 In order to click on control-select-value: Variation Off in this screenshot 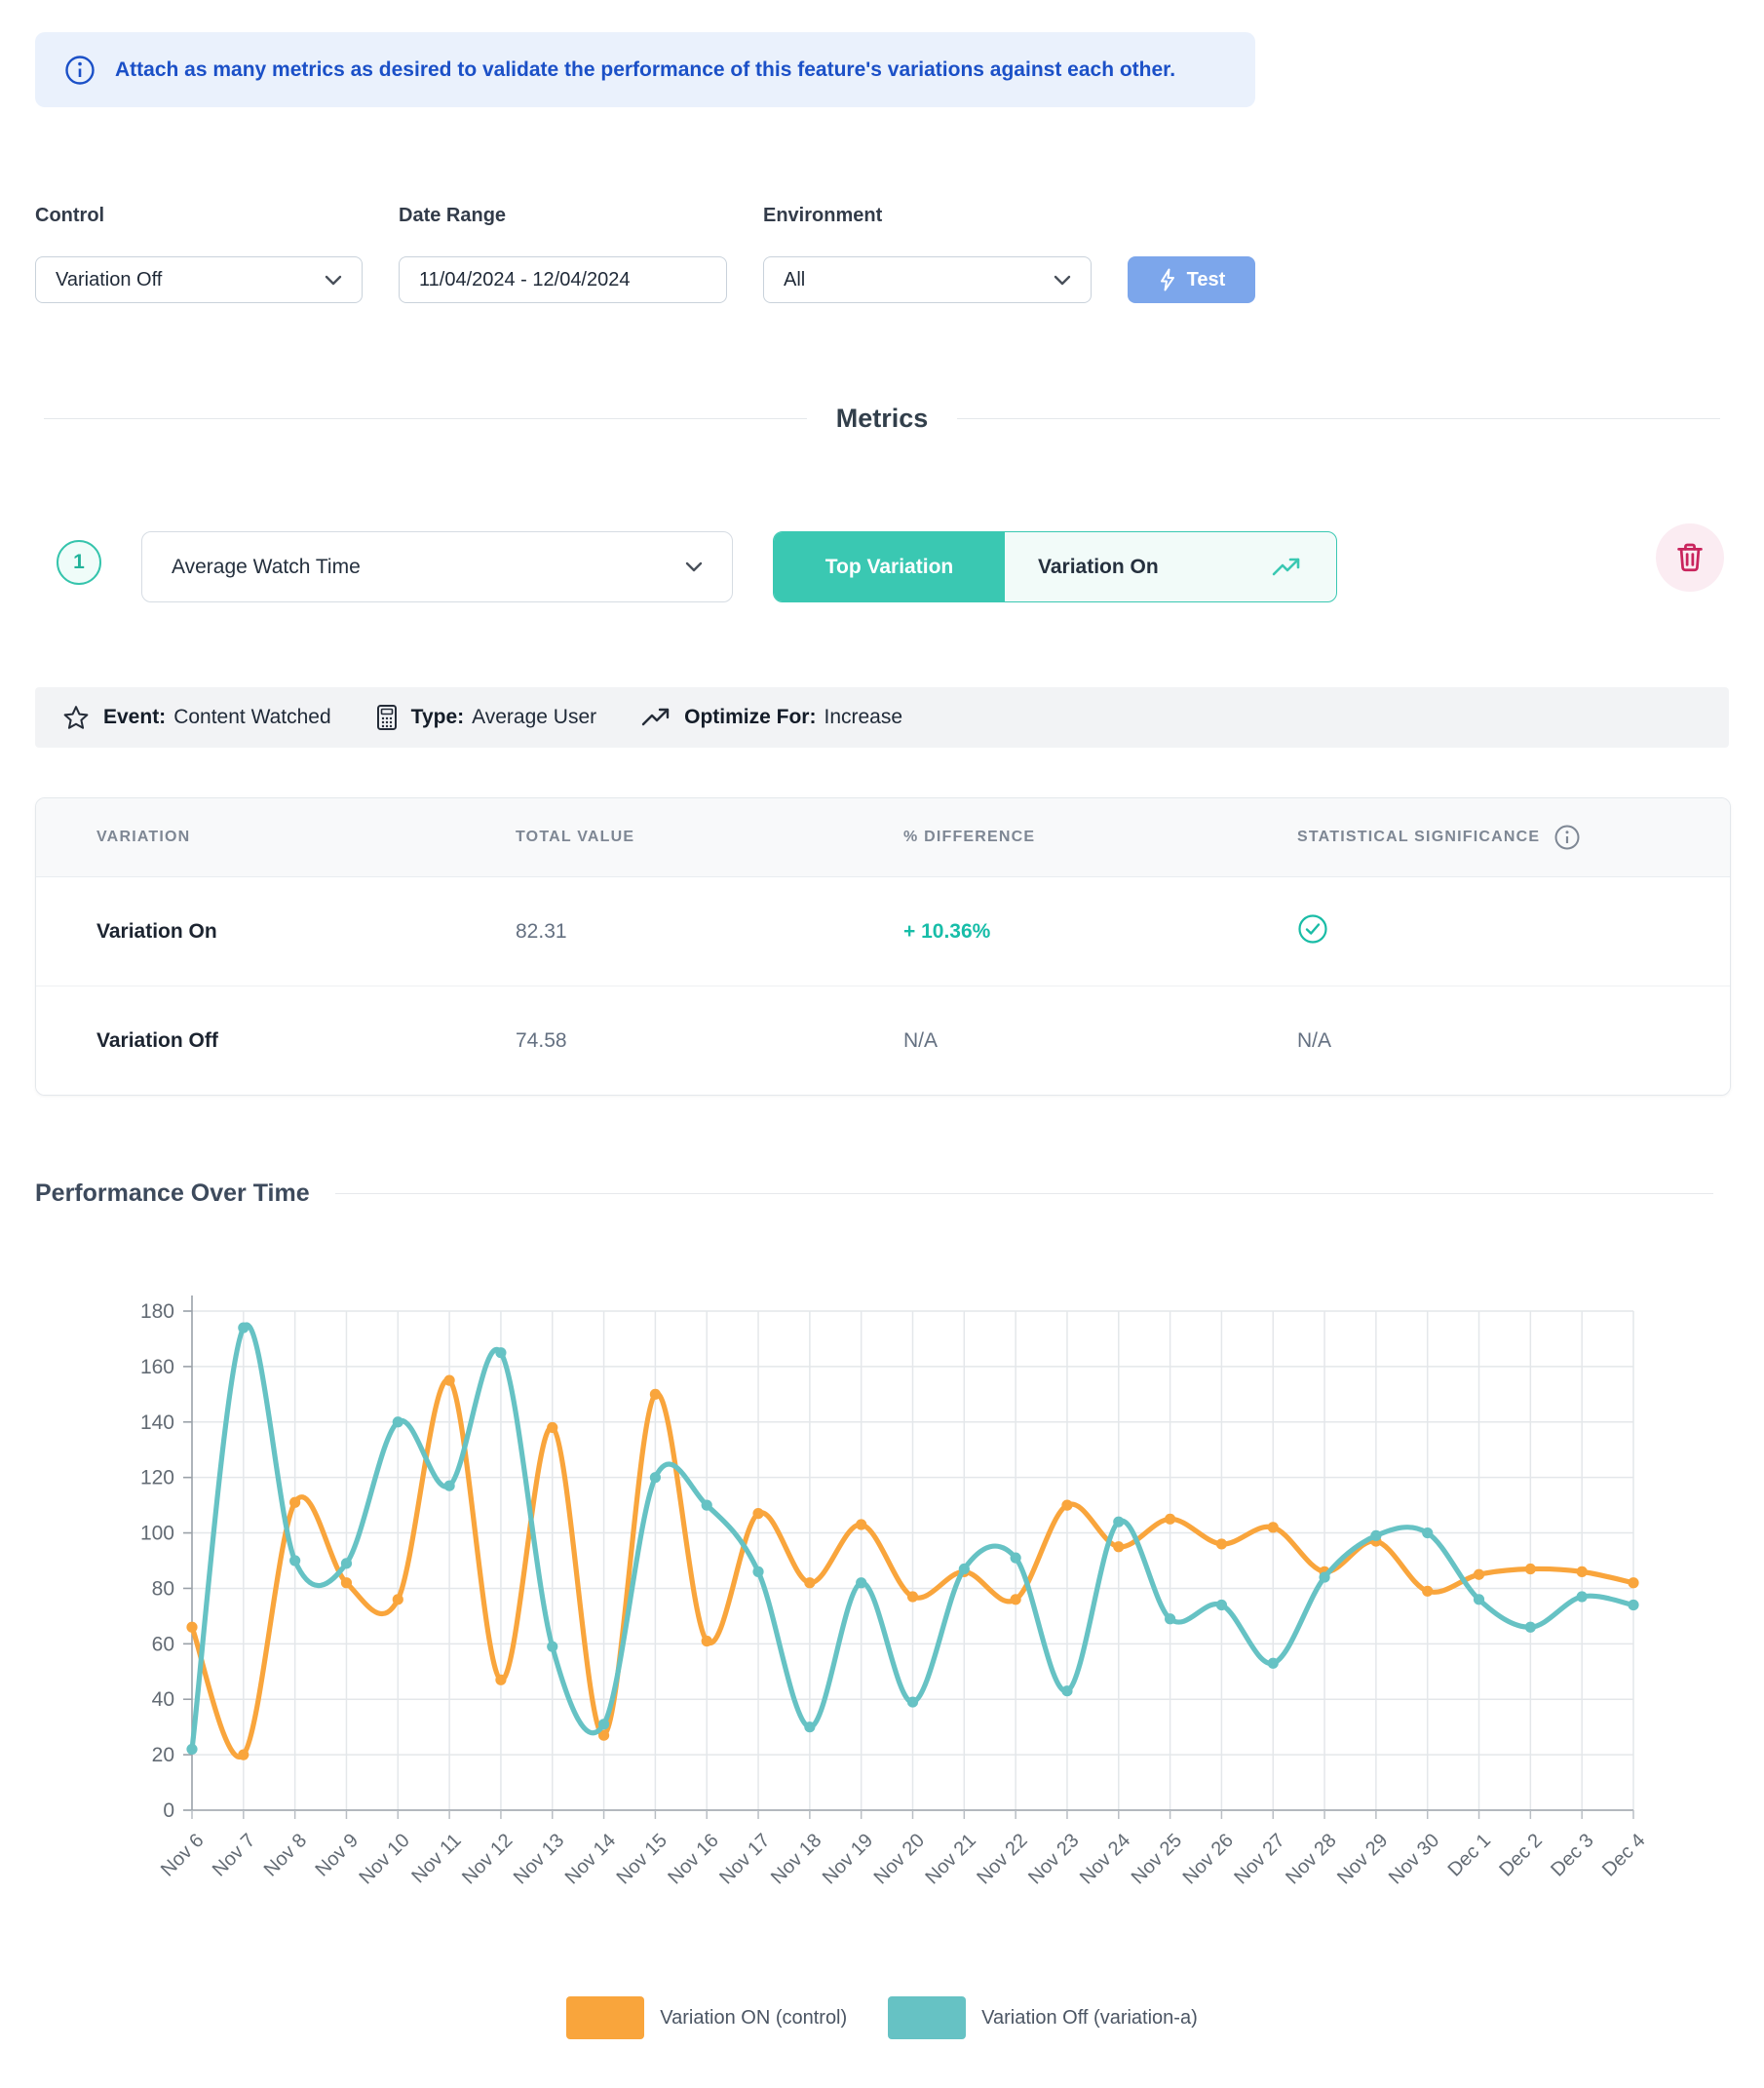, I will do `click(109, 279)`.